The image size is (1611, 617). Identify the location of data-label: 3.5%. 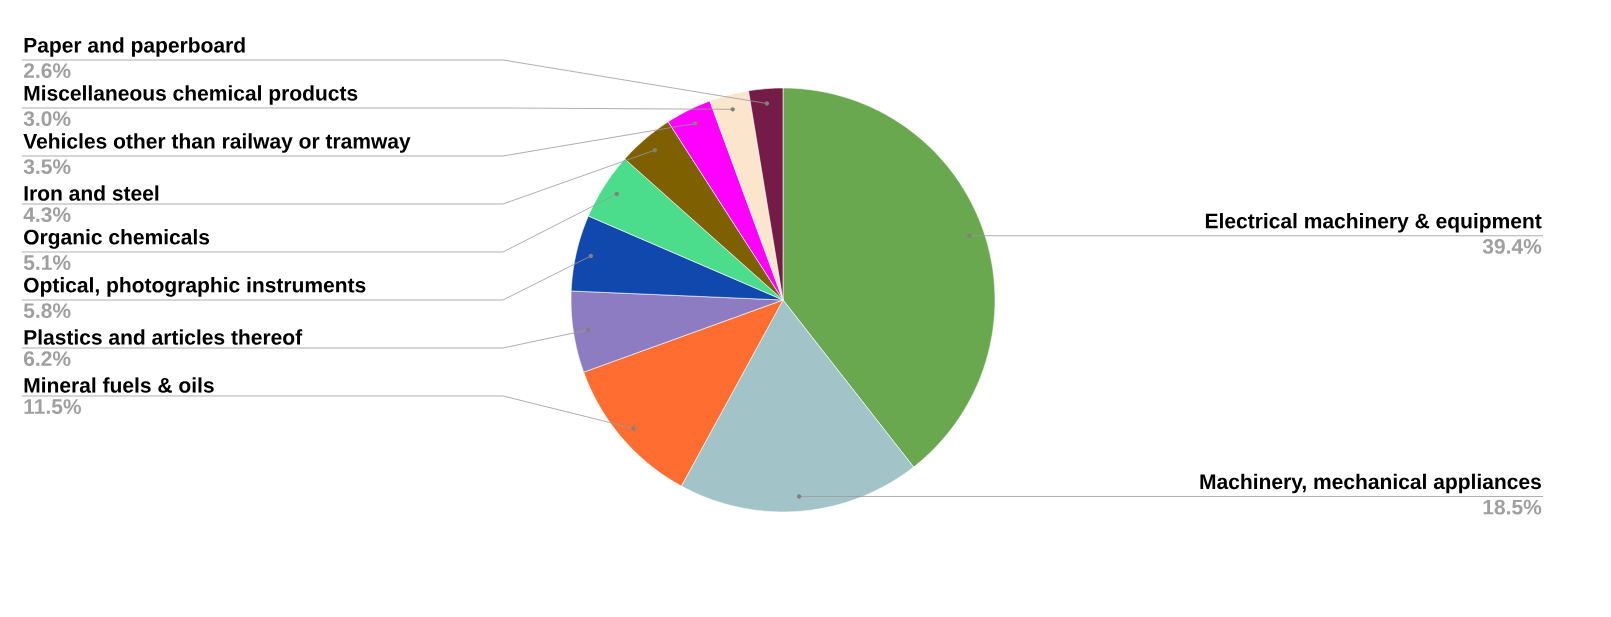
(47, 167).